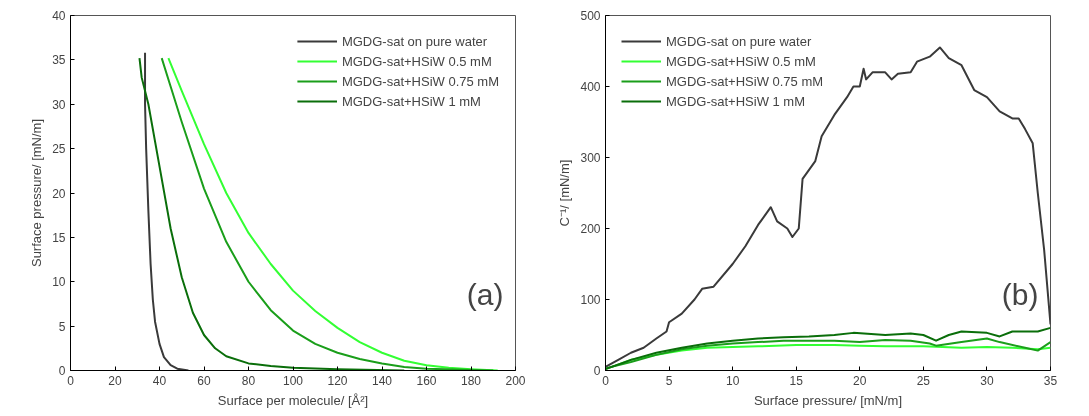 This screenshot has height=416, width=1089. I want to click on annotation: (a), so click(485, 294).